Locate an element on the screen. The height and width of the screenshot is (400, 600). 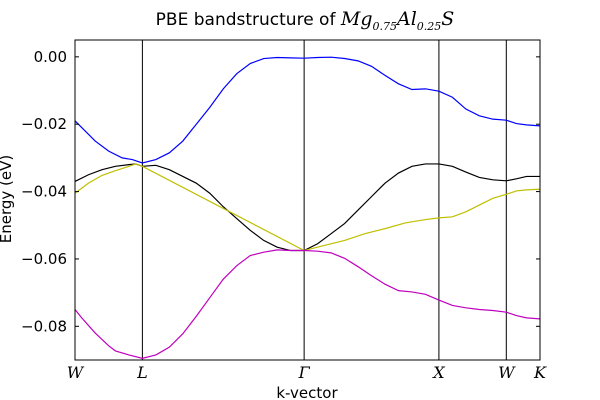
title-formula-s: S is located at coordinates (447, 19).